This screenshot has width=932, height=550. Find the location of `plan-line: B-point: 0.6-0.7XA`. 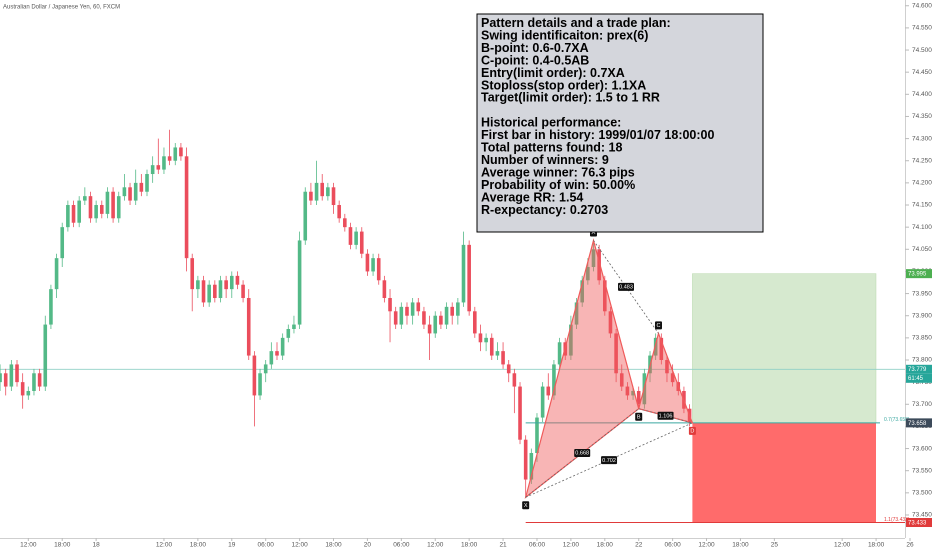

plan-line: B-point: 0.6-0.7XA is located at coordinates (535, 48).